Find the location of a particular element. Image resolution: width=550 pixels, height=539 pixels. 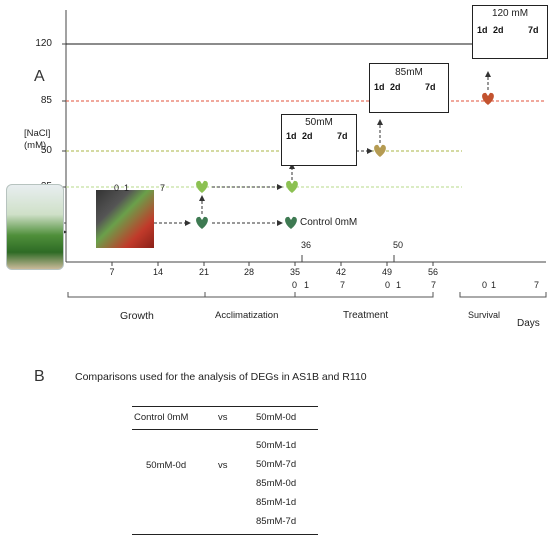

box-50mM-label-1d: 1d is located at coordinates (291, 136).